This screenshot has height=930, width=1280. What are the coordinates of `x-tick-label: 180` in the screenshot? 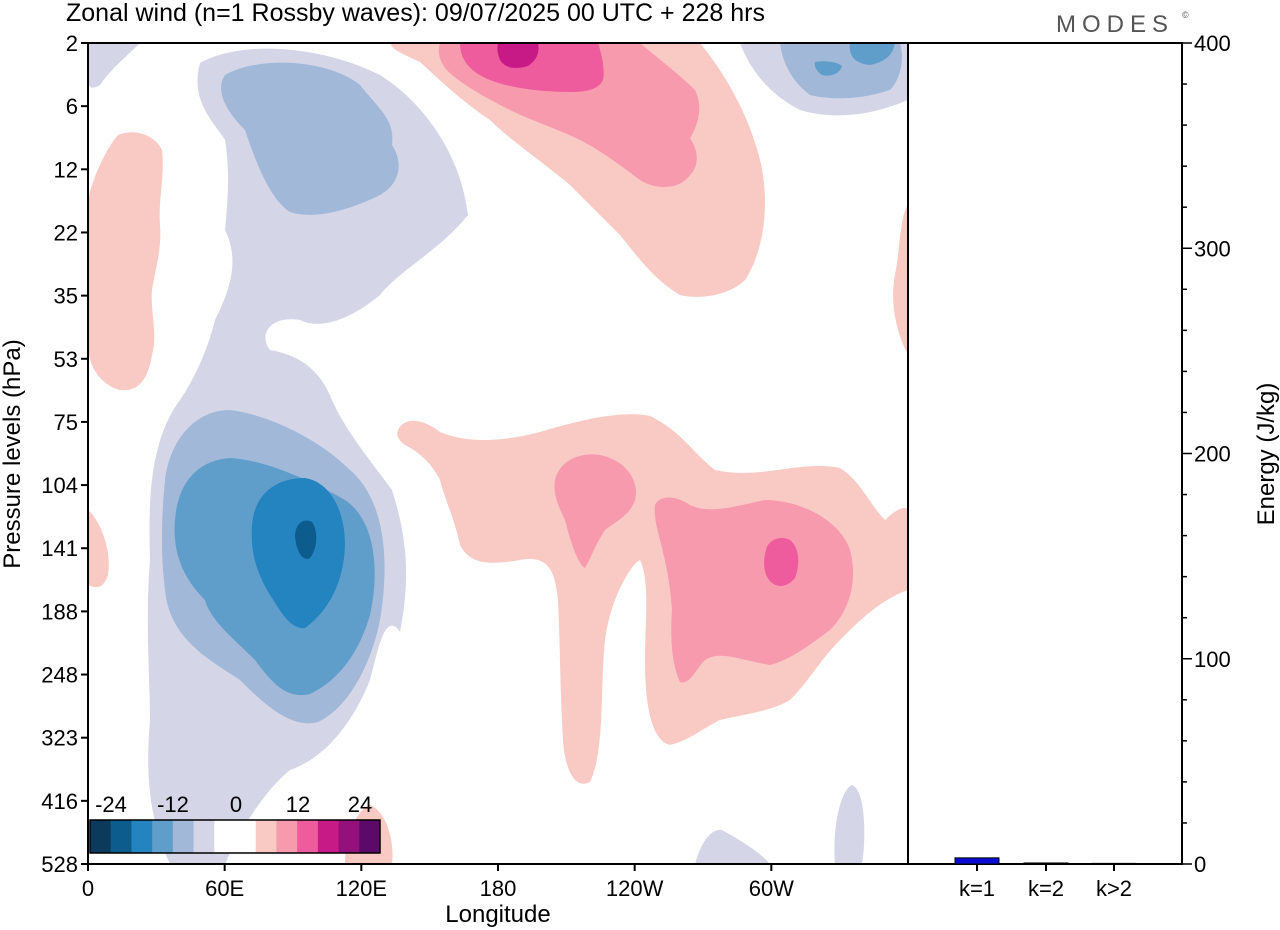 It's located at (498, 888).